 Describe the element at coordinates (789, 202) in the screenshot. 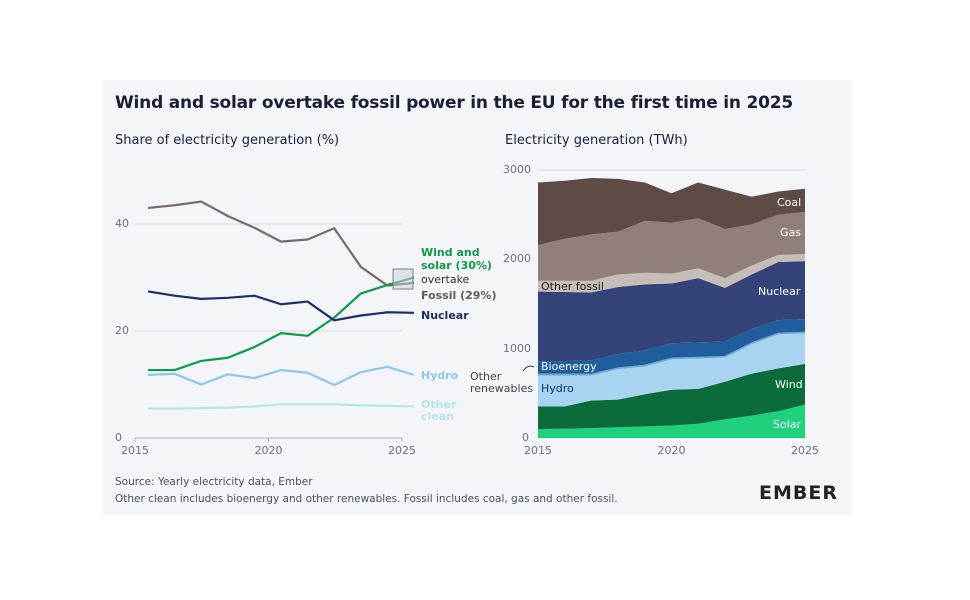

I see `area-label-coal: Coal` at that location.